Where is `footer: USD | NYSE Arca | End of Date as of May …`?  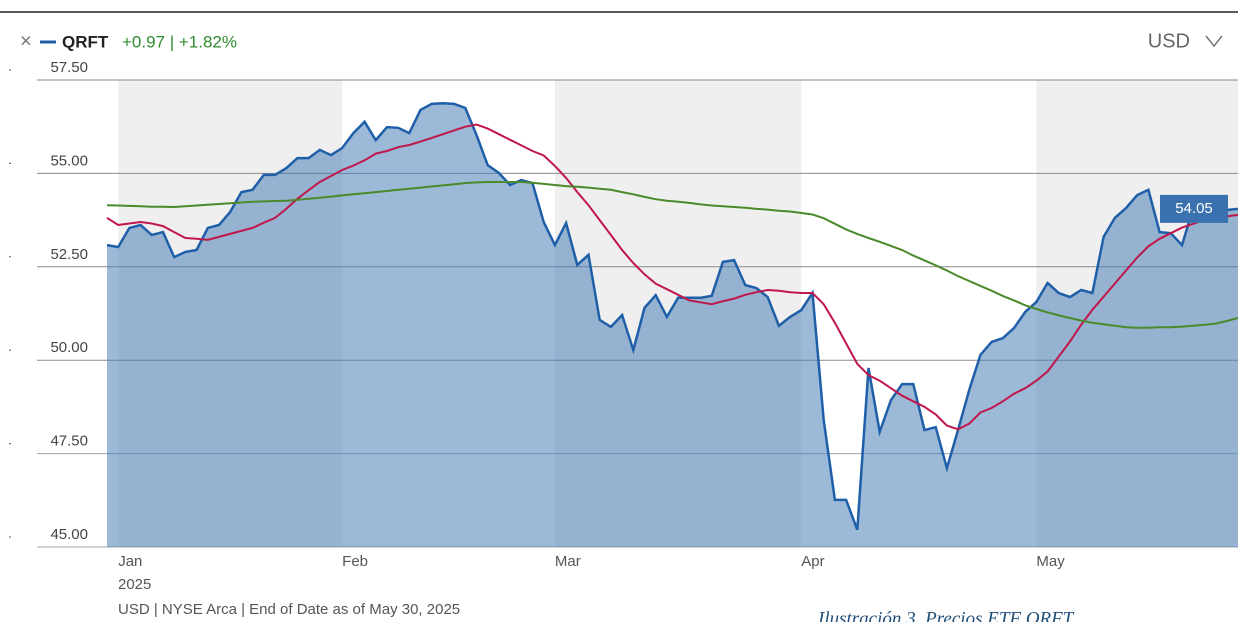
footer: USD | NYSE Arca | End of Date as of May … is located at coordinates (289, 609).